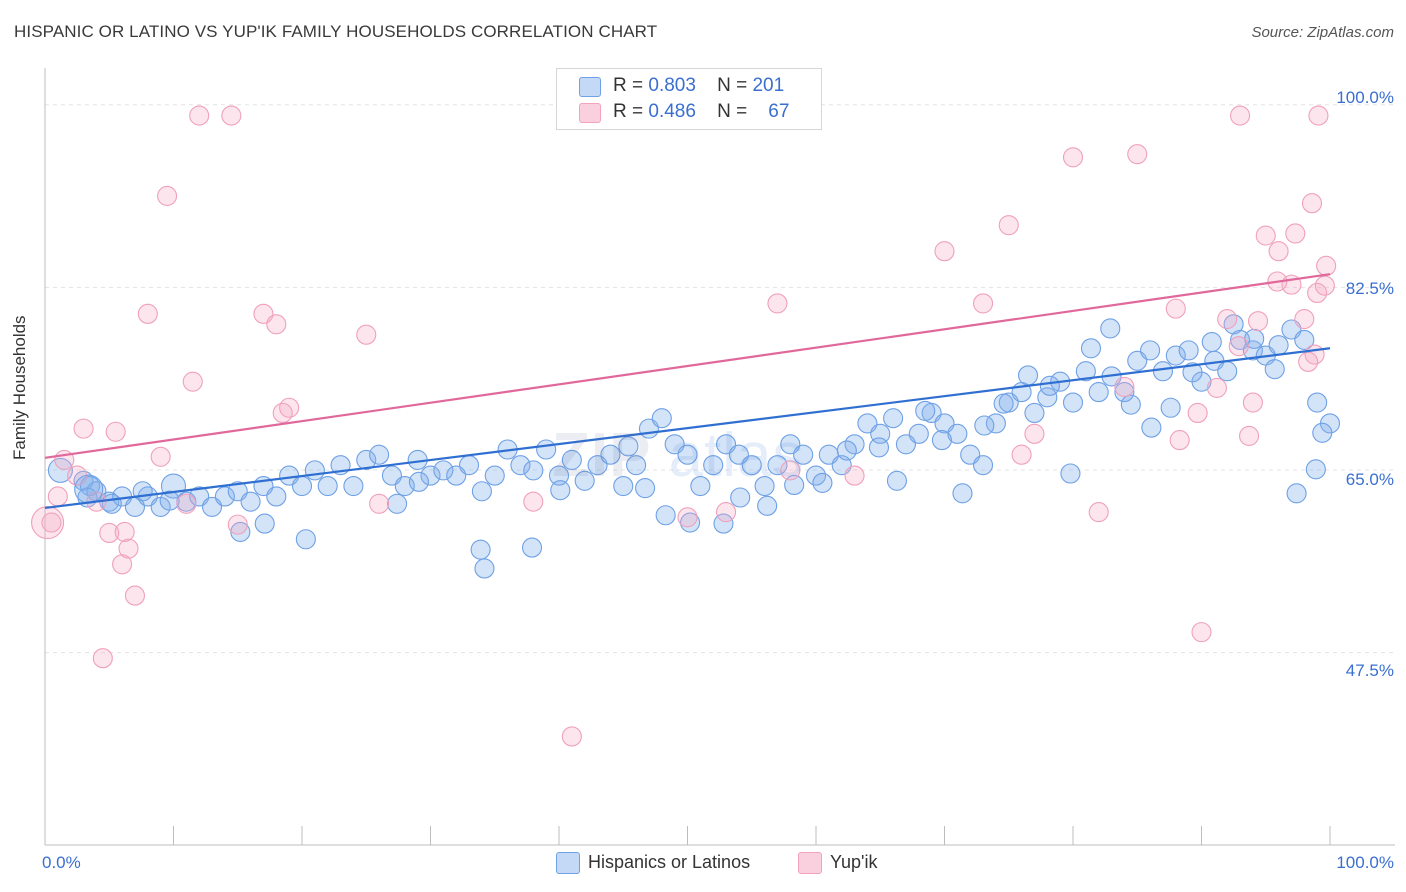 The width and height of the screenshot is (1406, 892). Describe the element at coordinates (1369, 479) in the screenshot. I see `y-tick-label: 65.0%` at that location.